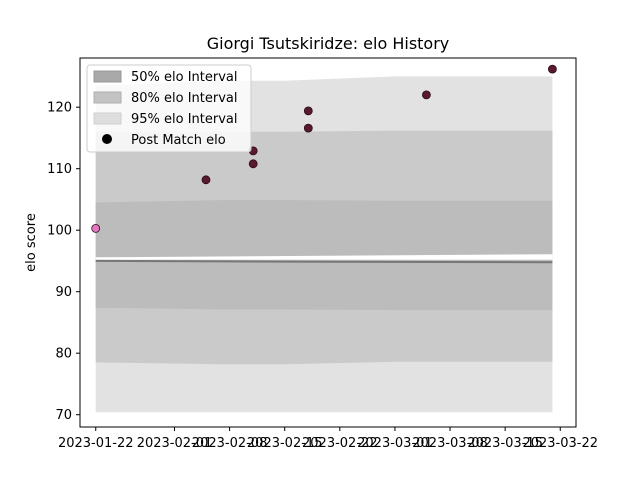  Describe the element at coordinates (178, 140) in the screenshot. I see `legend-label-post-match: Post Match elo` at that location.